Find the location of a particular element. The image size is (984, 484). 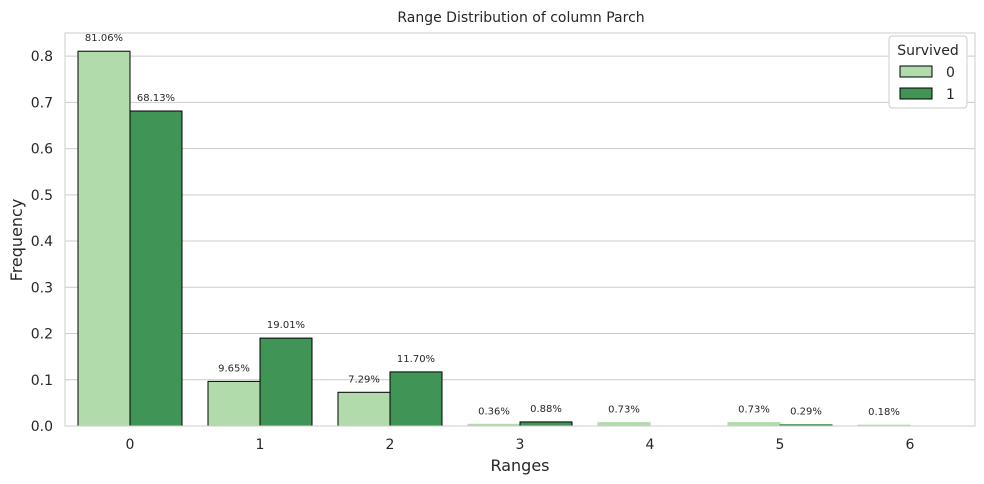

data-label: 11.70% is located at coordinates (416, 359).